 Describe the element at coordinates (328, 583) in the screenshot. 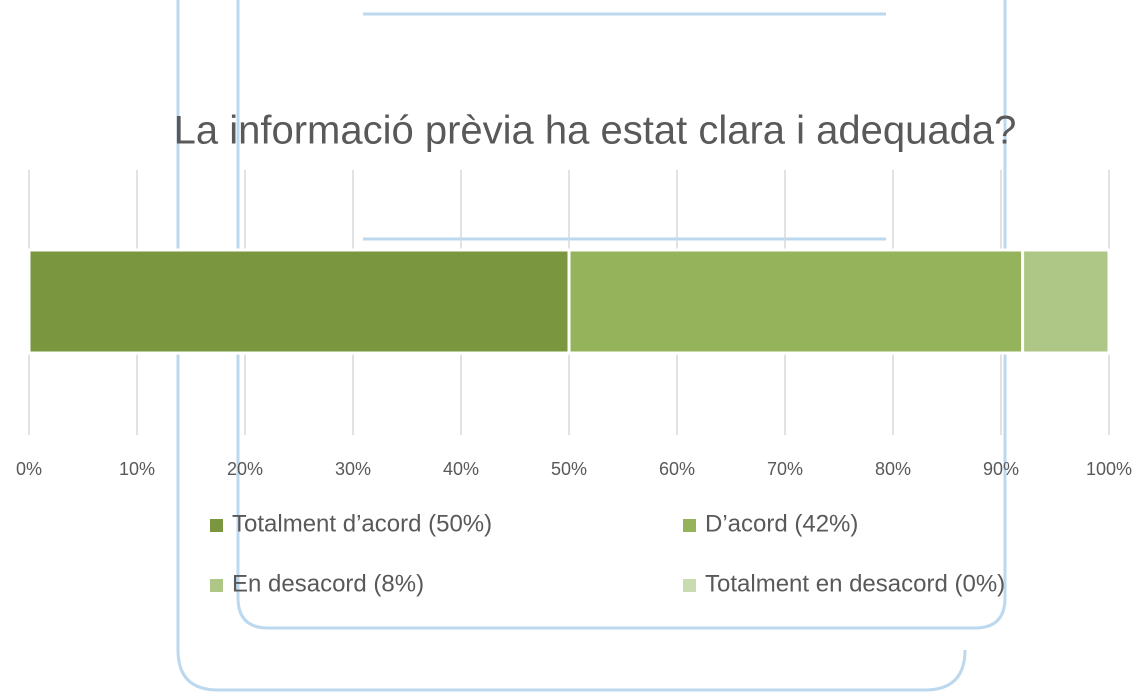

I see `legend-label: En desacord (8%)` at that location.